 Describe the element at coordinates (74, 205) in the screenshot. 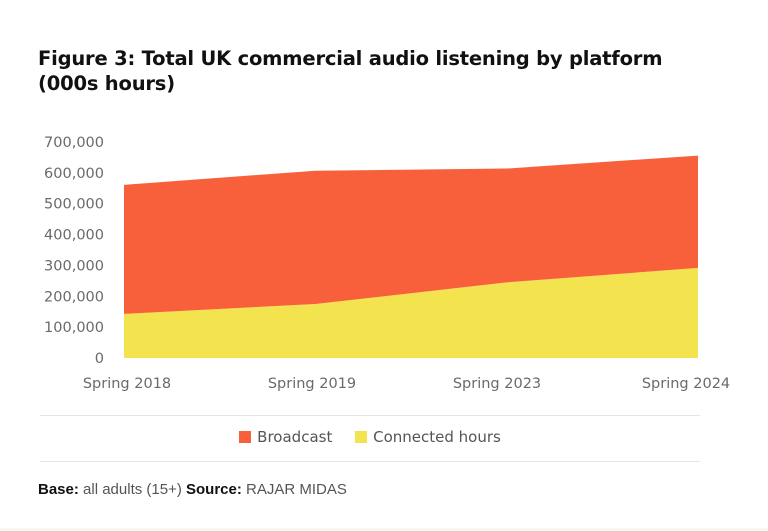

I see `y-tick-label: 500,000` at that location.